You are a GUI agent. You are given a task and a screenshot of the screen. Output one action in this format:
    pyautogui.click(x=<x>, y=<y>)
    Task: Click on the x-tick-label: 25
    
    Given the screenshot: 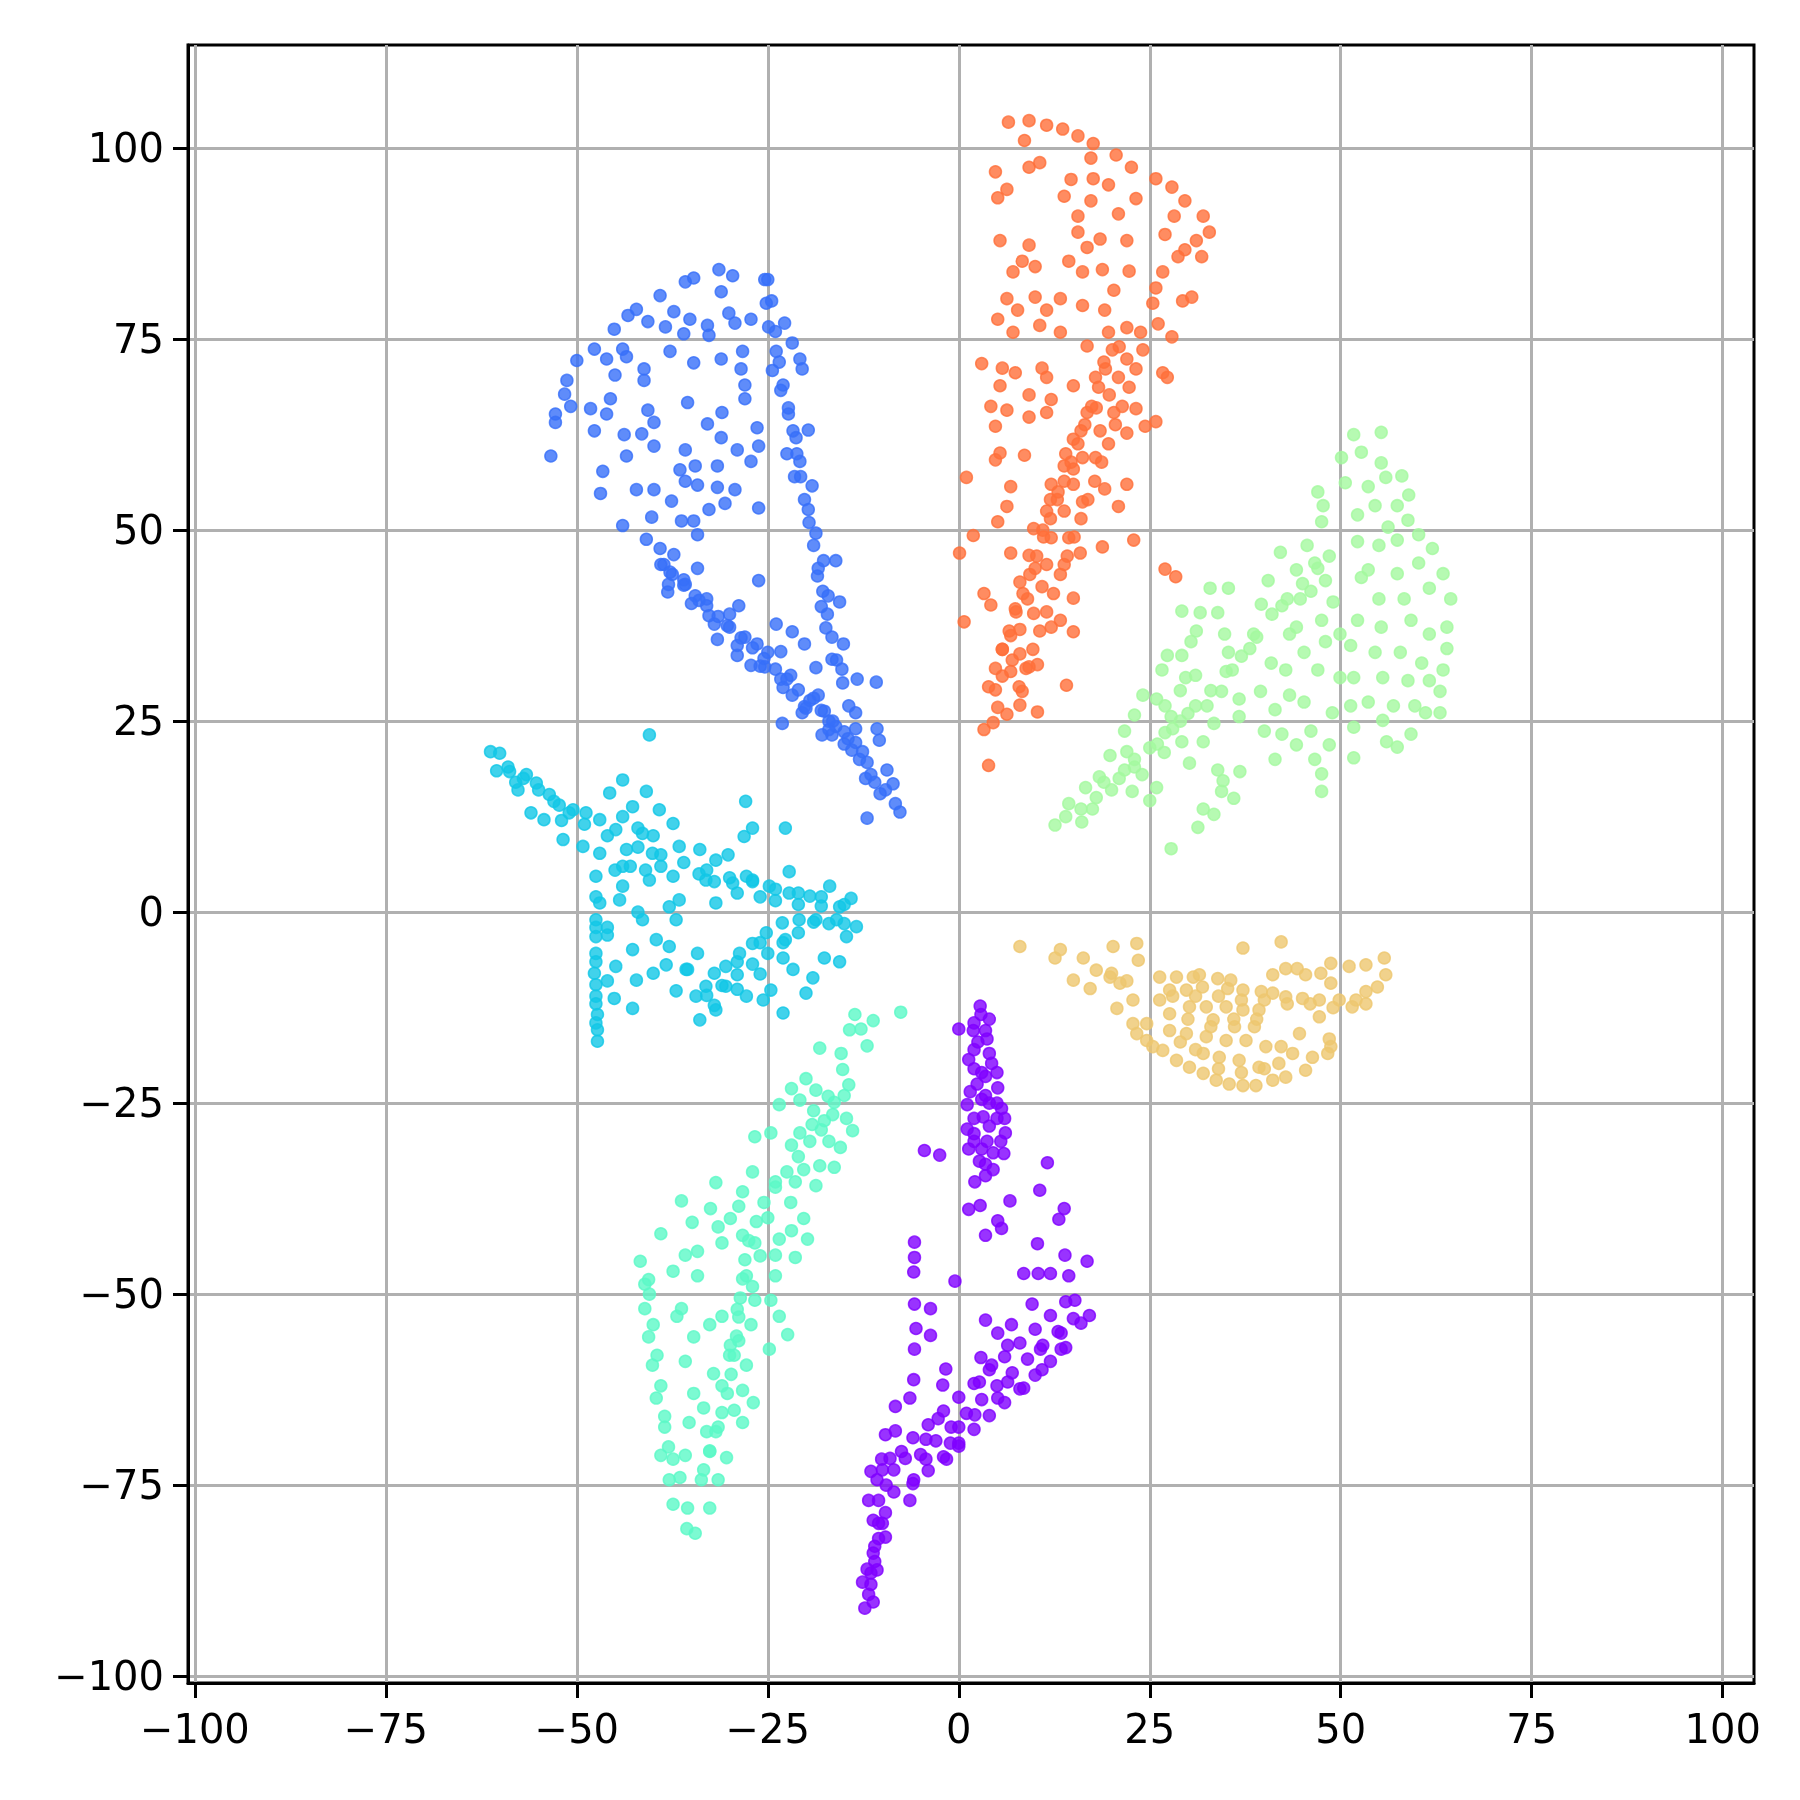 What is the action you would take?
    pyautogui.click(x=1150, y=1729)
    